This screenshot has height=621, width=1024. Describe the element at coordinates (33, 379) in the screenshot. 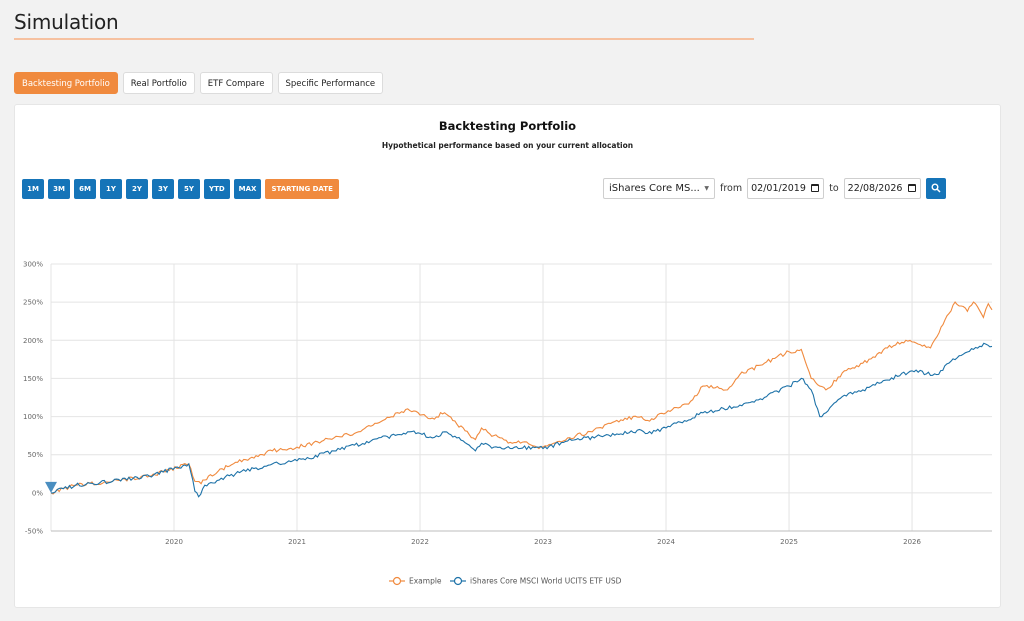

I see `y-tick-label: 150%` at that location.